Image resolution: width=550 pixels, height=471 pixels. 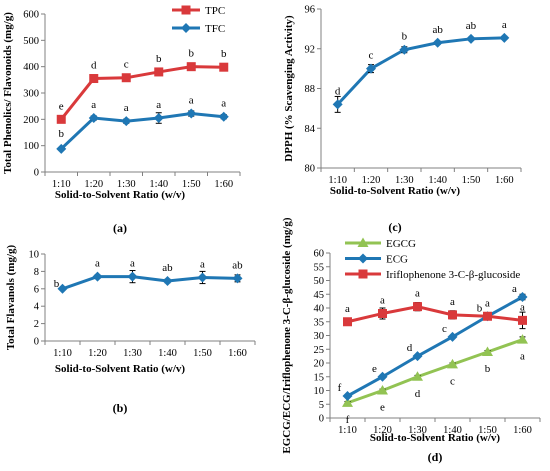 I want to click on y-tick-label: 50, so click(x=319, y=281).